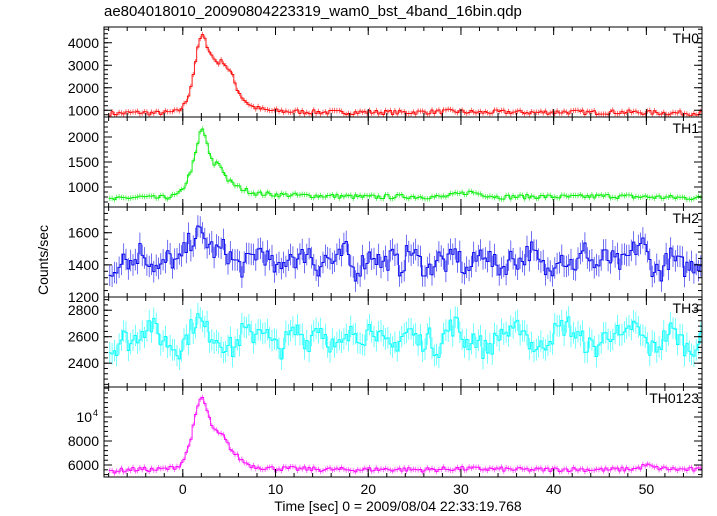 This screenshot has height=516, width=717. I want to click on error-bars-th1, so click(405, 164).